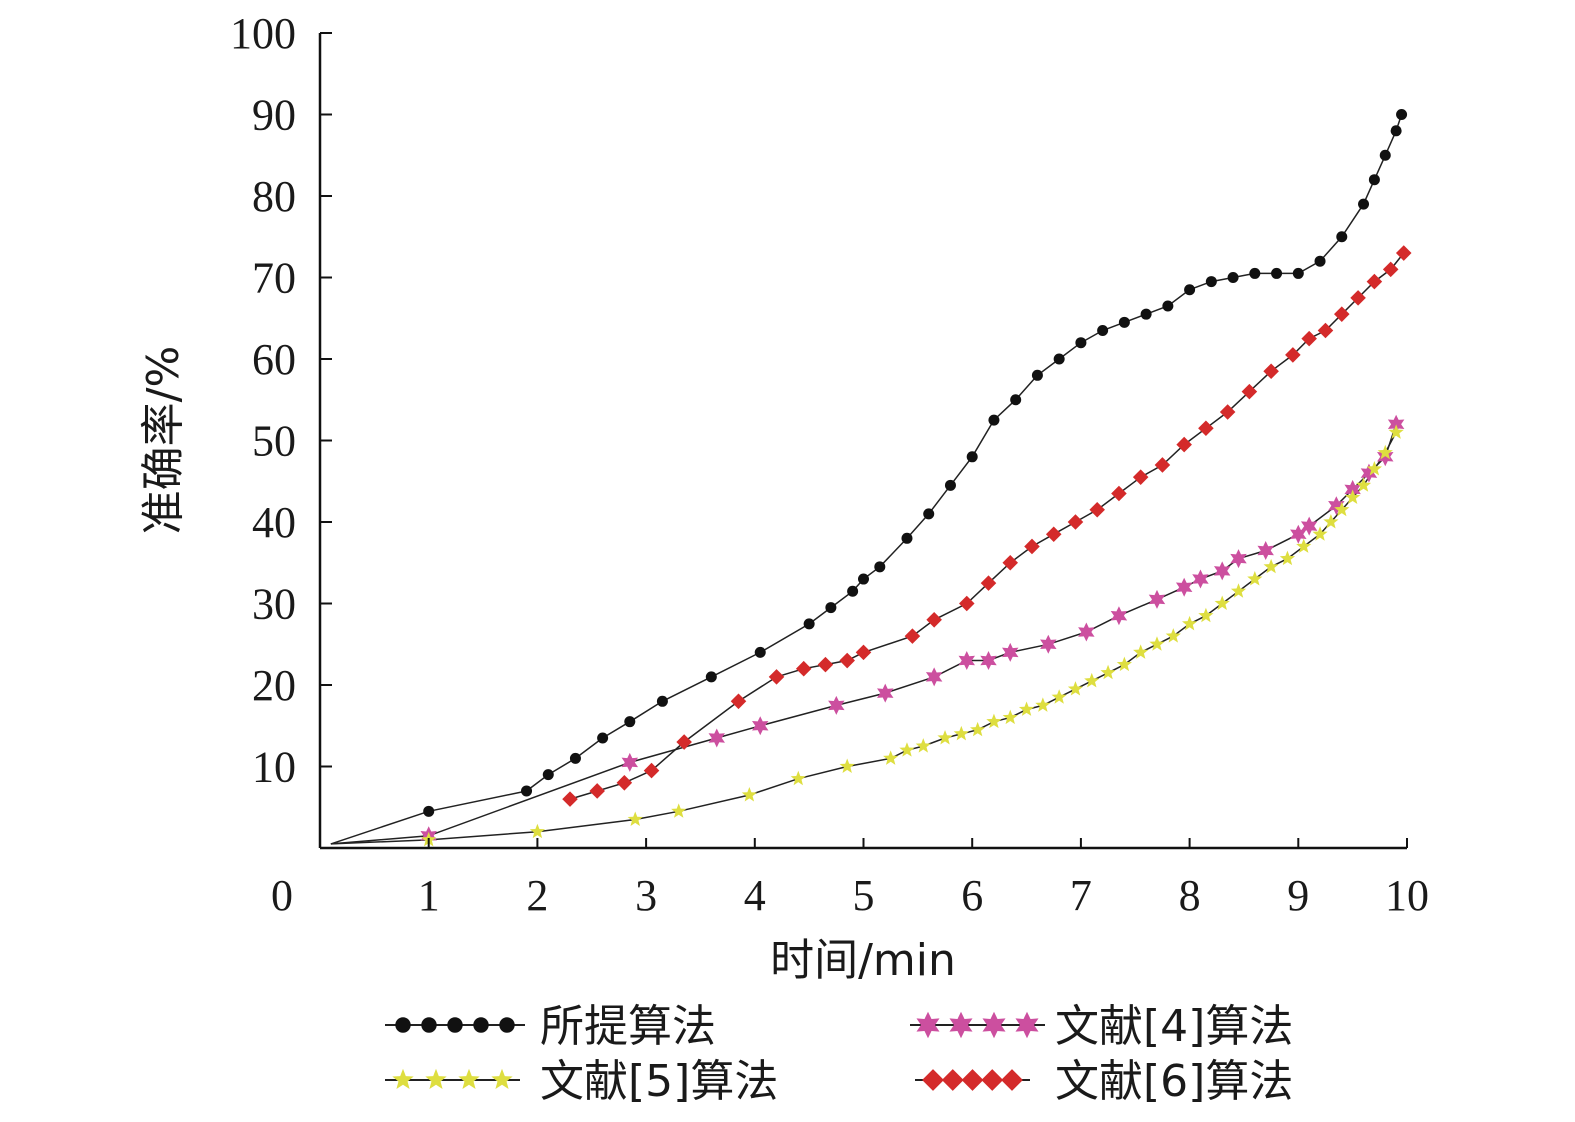  What do you see at coordinates (1298, 895) in the screenshot?
I see `x-tick-label: 9` at bounding box center [1298, 895].